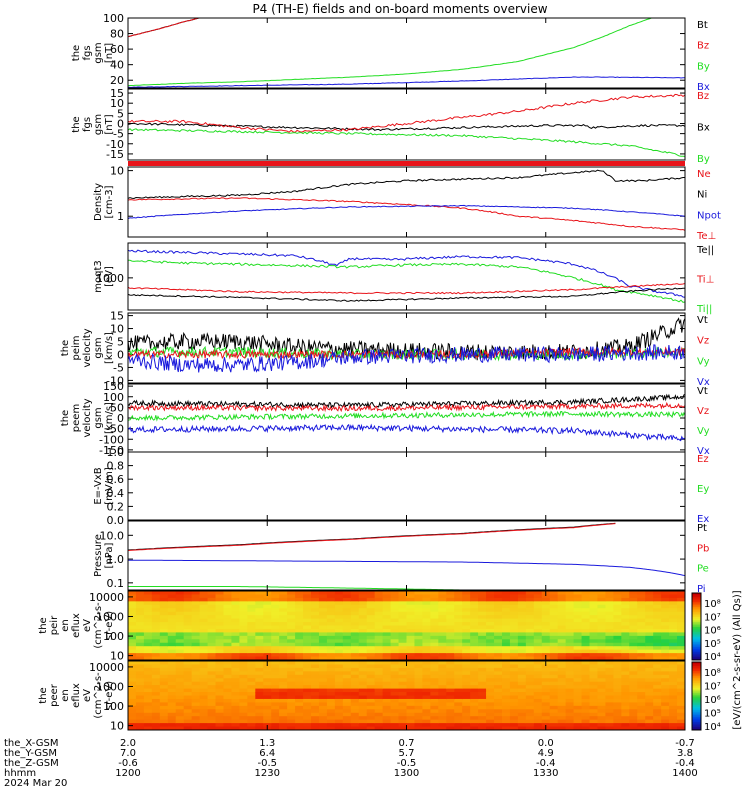 This screenshot has height=804, width=750. What do you see at coordinates (378, 53) in the screenshot?
I see `panel-fgs_gsm_mag: the fgs gsm [nT]` at bounding box center [378, 53].